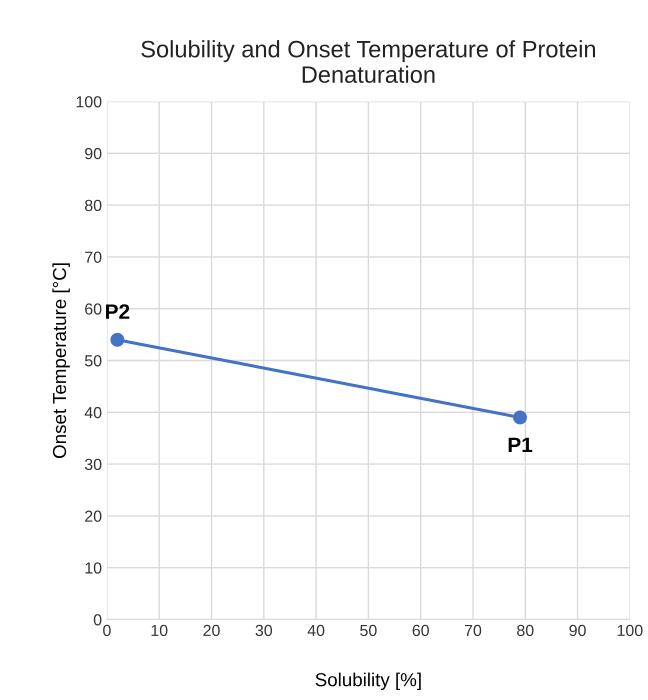 Image resolution: width=648 pixels, height=700 pixels. Describe the element at coordinates (93, 154) in the screenshot. I see `y-tick-label: 90` at that location.